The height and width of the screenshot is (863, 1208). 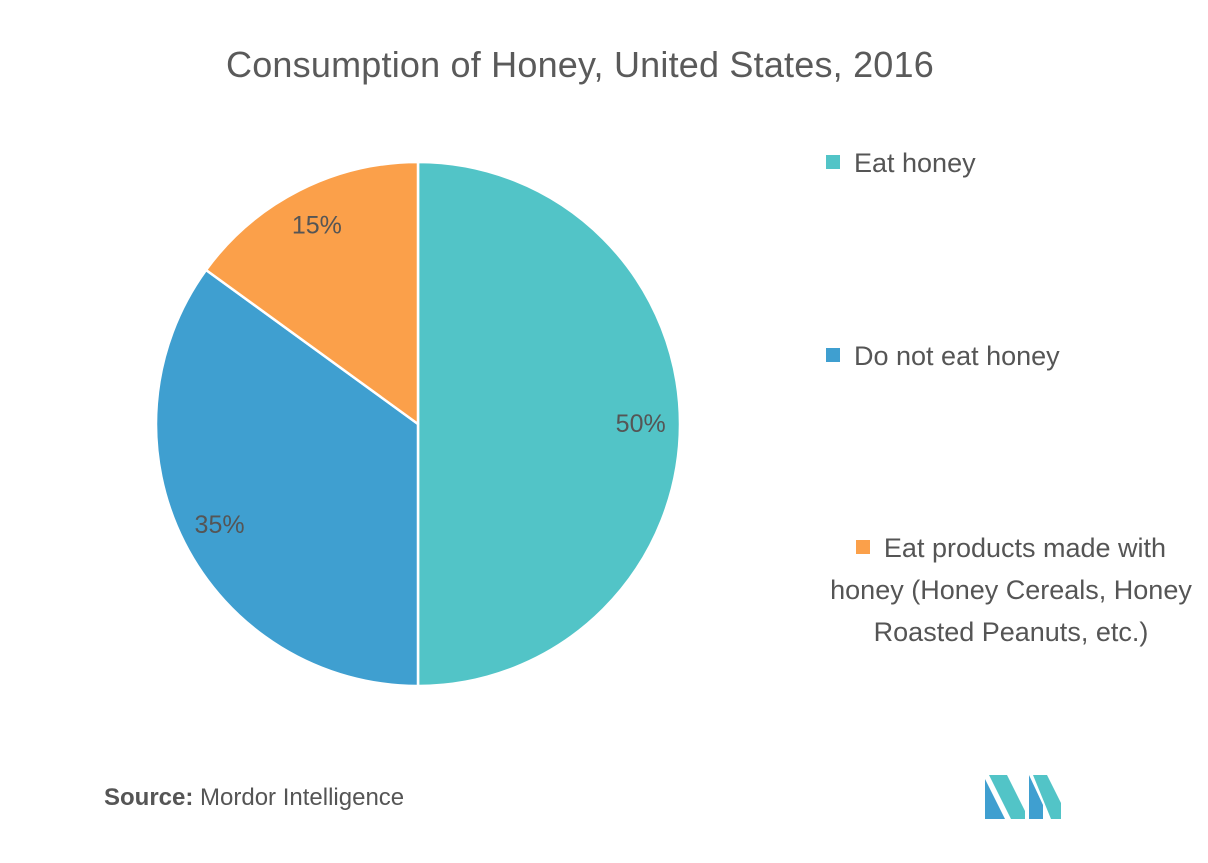 What do you see at coordinates (957, 356) in the screenshot?
I see `legend-label: Do not eat honey` at bounding box center [957, 356].